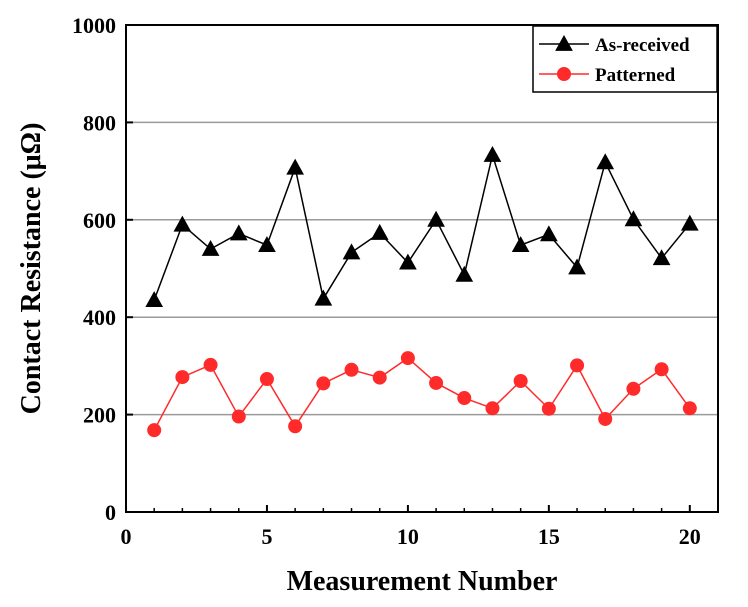 This screenshot has width=748, height=607. Describe the element at coordinates (422, 581) in the screenshot. I see `x-axis-title: Measurement Number` at that location.